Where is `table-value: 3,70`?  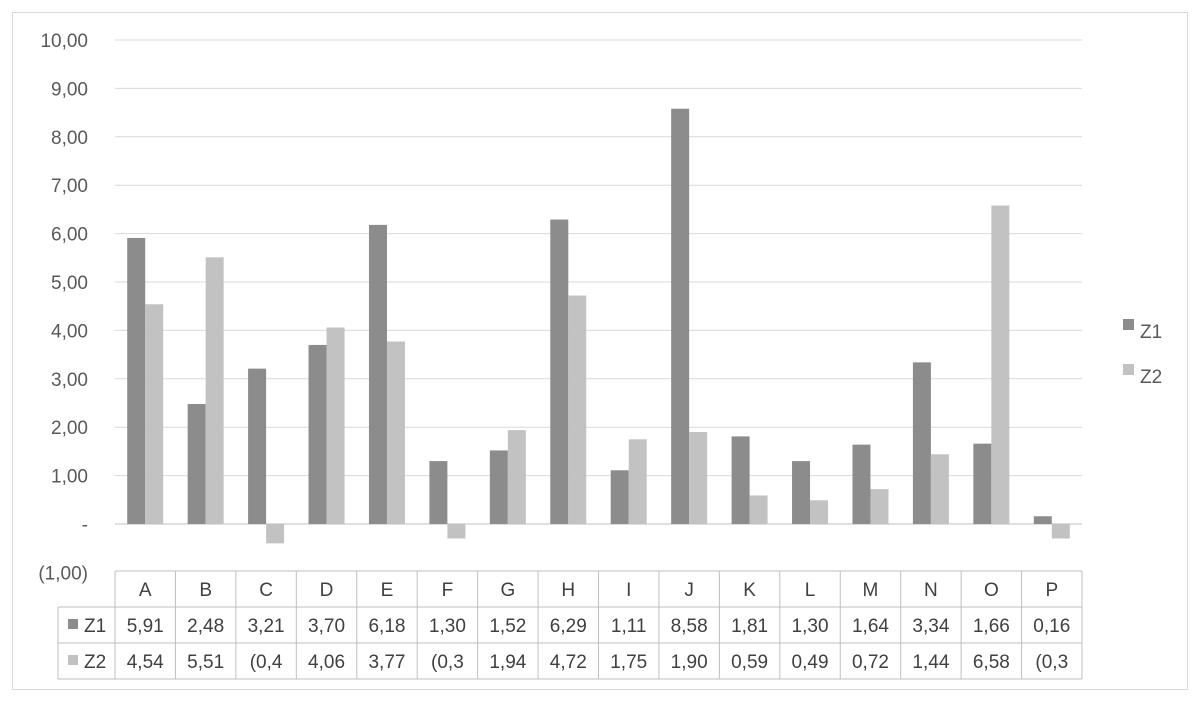
table-value: 3,70 is located at coordinates (326, 626).